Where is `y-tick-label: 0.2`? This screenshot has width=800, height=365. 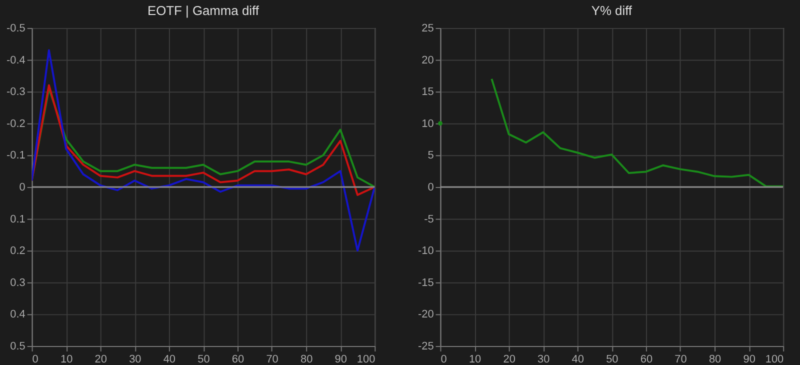
y-tick-label: 0.2 is located at coordinates (18, 251).